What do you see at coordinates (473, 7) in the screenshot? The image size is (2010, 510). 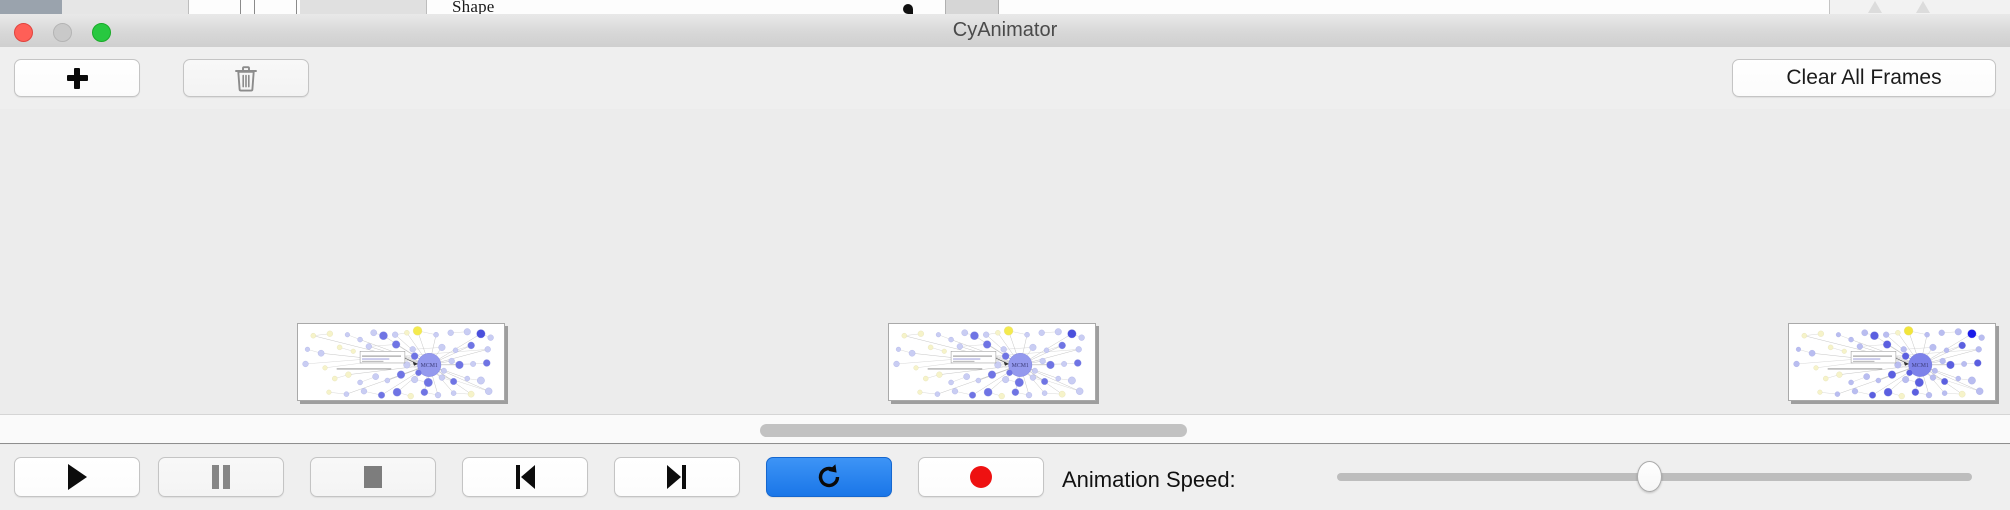 I see `background-shape-label: Shape` at bounding box center [473, 7].